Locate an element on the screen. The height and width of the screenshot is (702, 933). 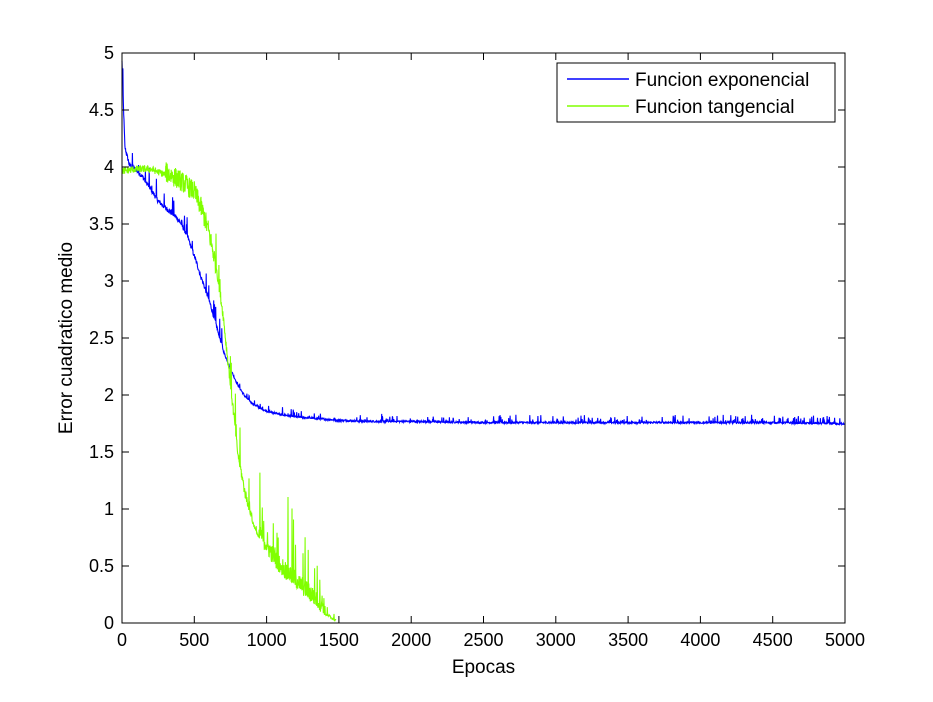
y-tick-label: 3 is located at coordinates (109, 281).